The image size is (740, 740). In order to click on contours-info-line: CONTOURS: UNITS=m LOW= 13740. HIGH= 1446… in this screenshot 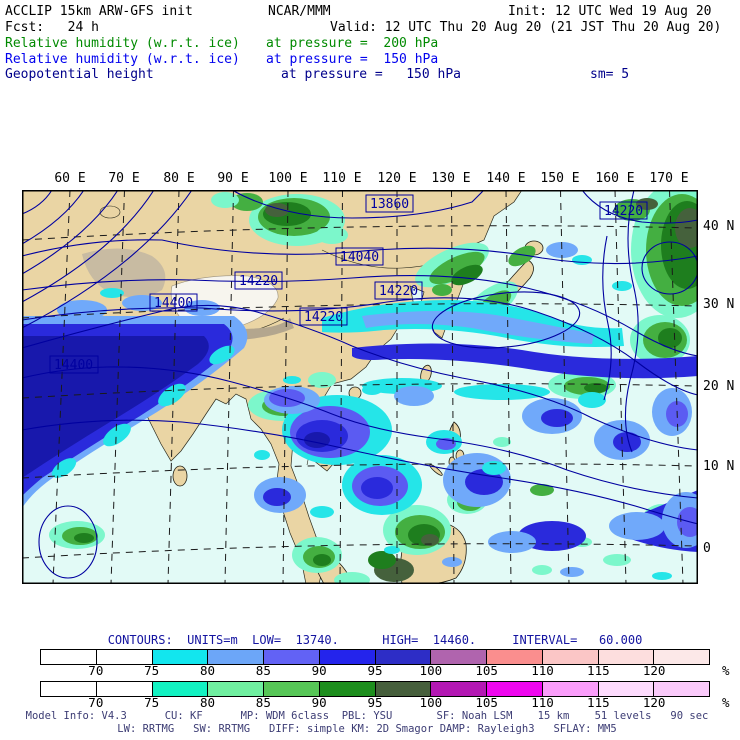, I will do `click(375, 640)`.